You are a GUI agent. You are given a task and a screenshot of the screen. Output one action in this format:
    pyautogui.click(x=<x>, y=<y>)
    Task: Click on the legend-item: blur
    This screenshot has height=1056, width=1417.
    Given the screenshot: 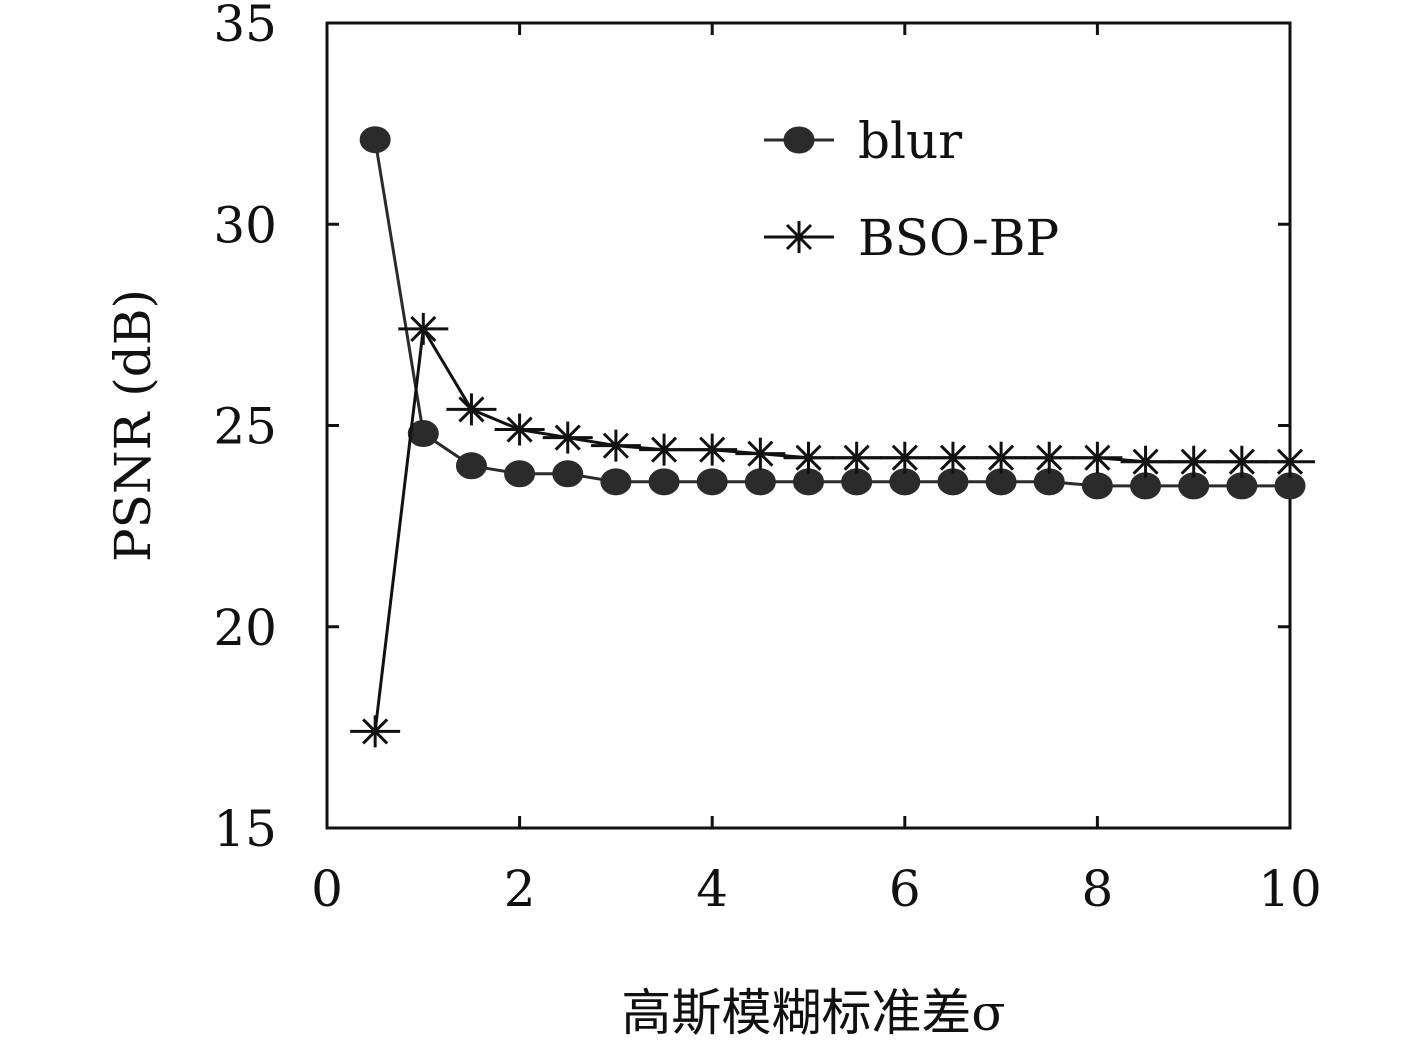 What is the action you would take?
    pyautogui.click(x=863, y=141)
    